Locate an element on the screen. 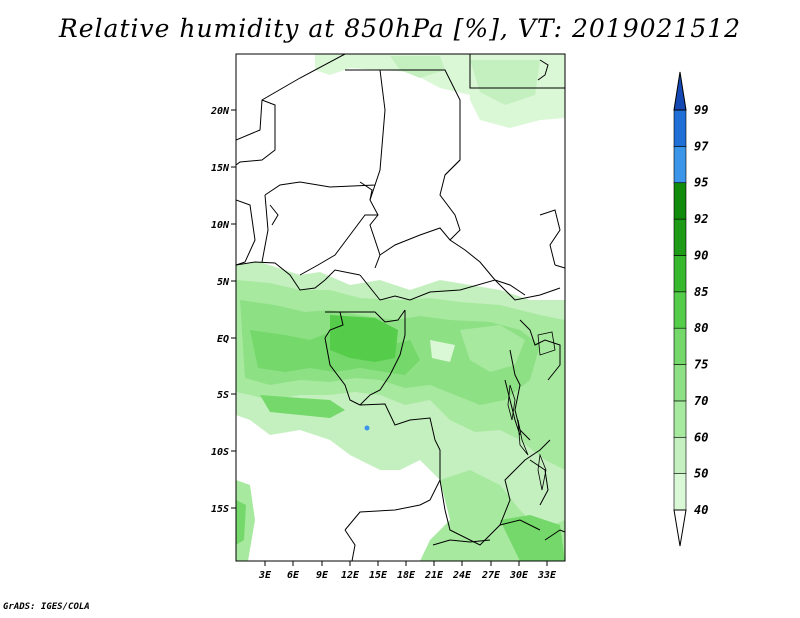 This screenshot has width=800, height=618. colorbar-label: 80 is located at coordinates (701, 328).